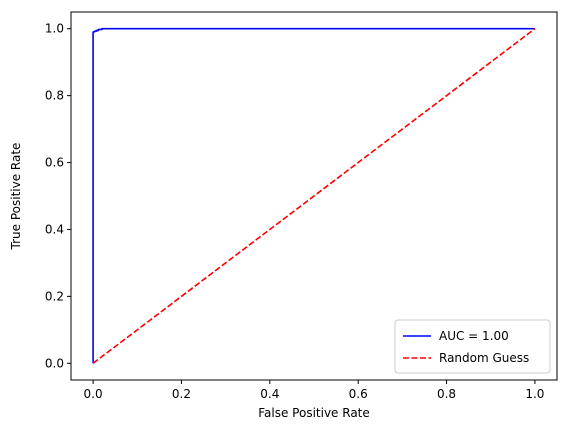 The height and width of the screenshot is (432, 567). What do you see at coordinates (534, 394) in the screenshot?
I see `x-tick-label: 1.0` at bounding box center [534, 394].